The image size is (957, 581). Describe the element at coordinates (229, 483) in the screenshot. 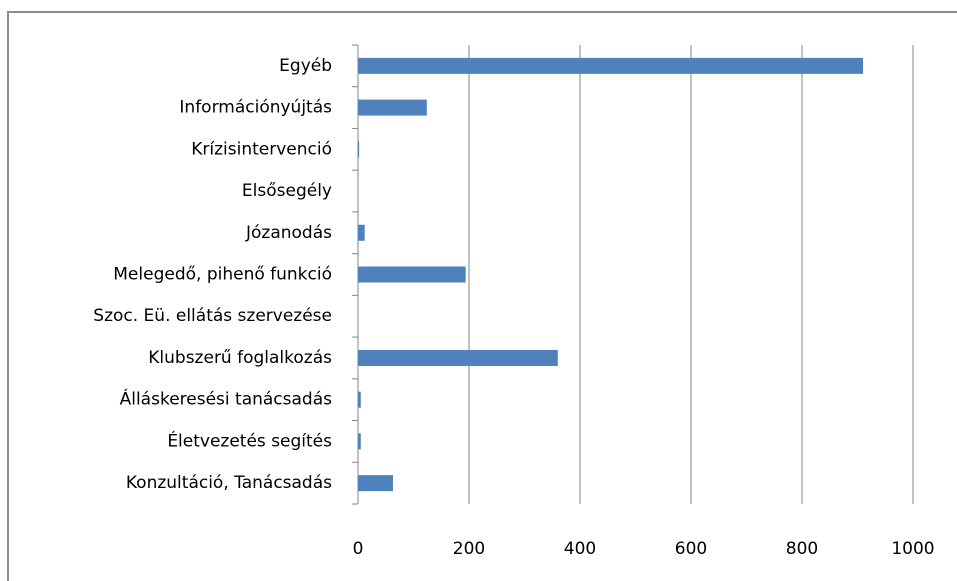

I see `y-tick-label: Konzultáció, Tanácsadás` at that location.